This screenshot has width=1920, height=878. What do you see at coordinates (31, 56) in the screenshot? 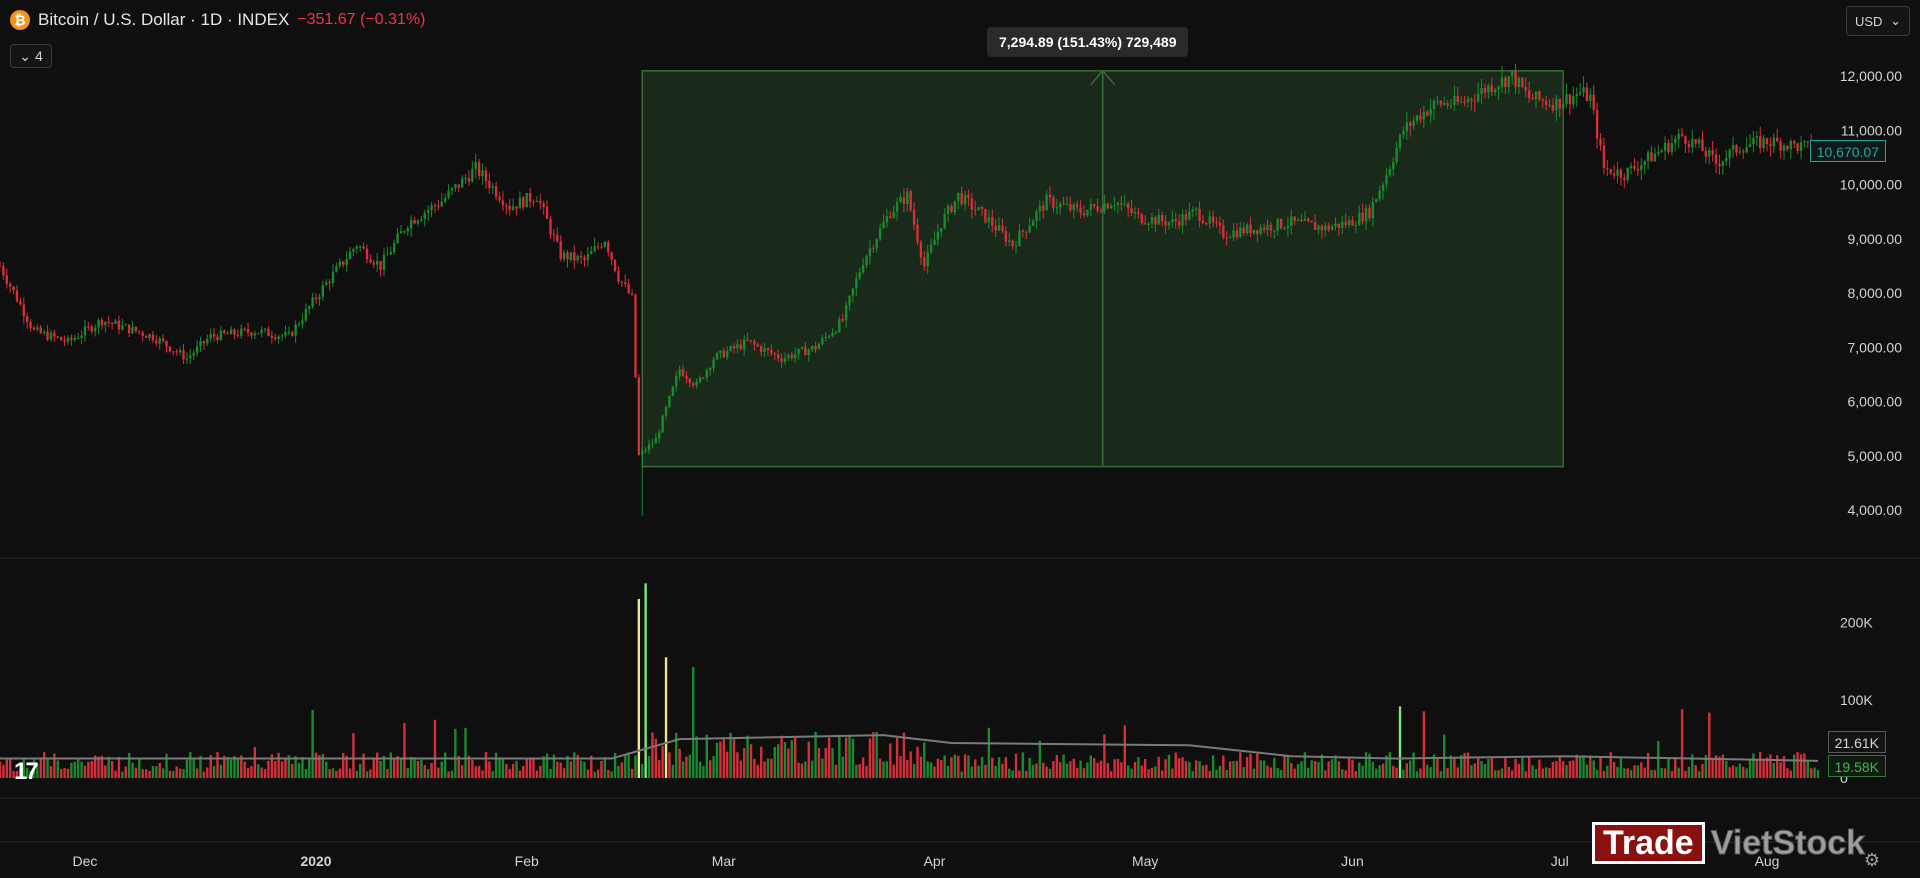
I see `indicators-toggle-button: ⌄ 4` at bounding box center [31, 56].